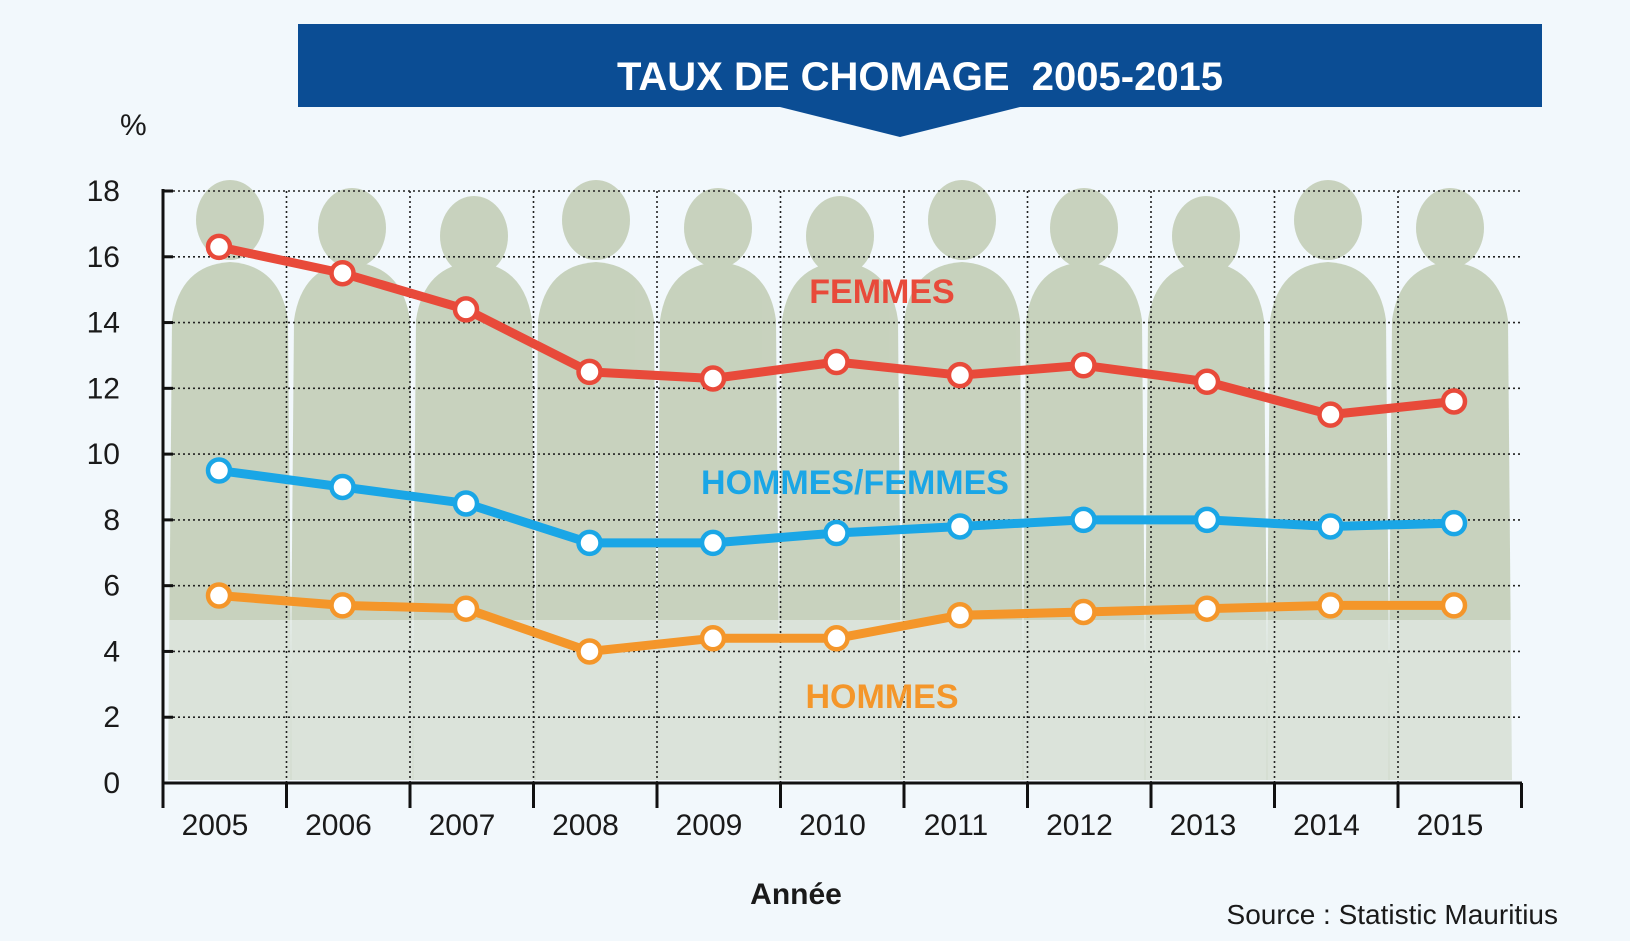 The height and width of the screenshot is (941, 1630). Describe the element at coordinates (956, 825) in the screenshot. I see `x-tick-label: 2011` at that location.